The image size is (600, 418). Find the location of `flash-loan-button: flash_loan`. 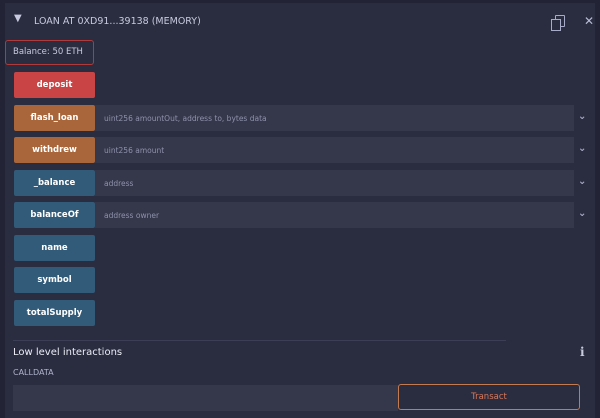

flash-loan-button: flash_loan is located at coordinates (54, 118).